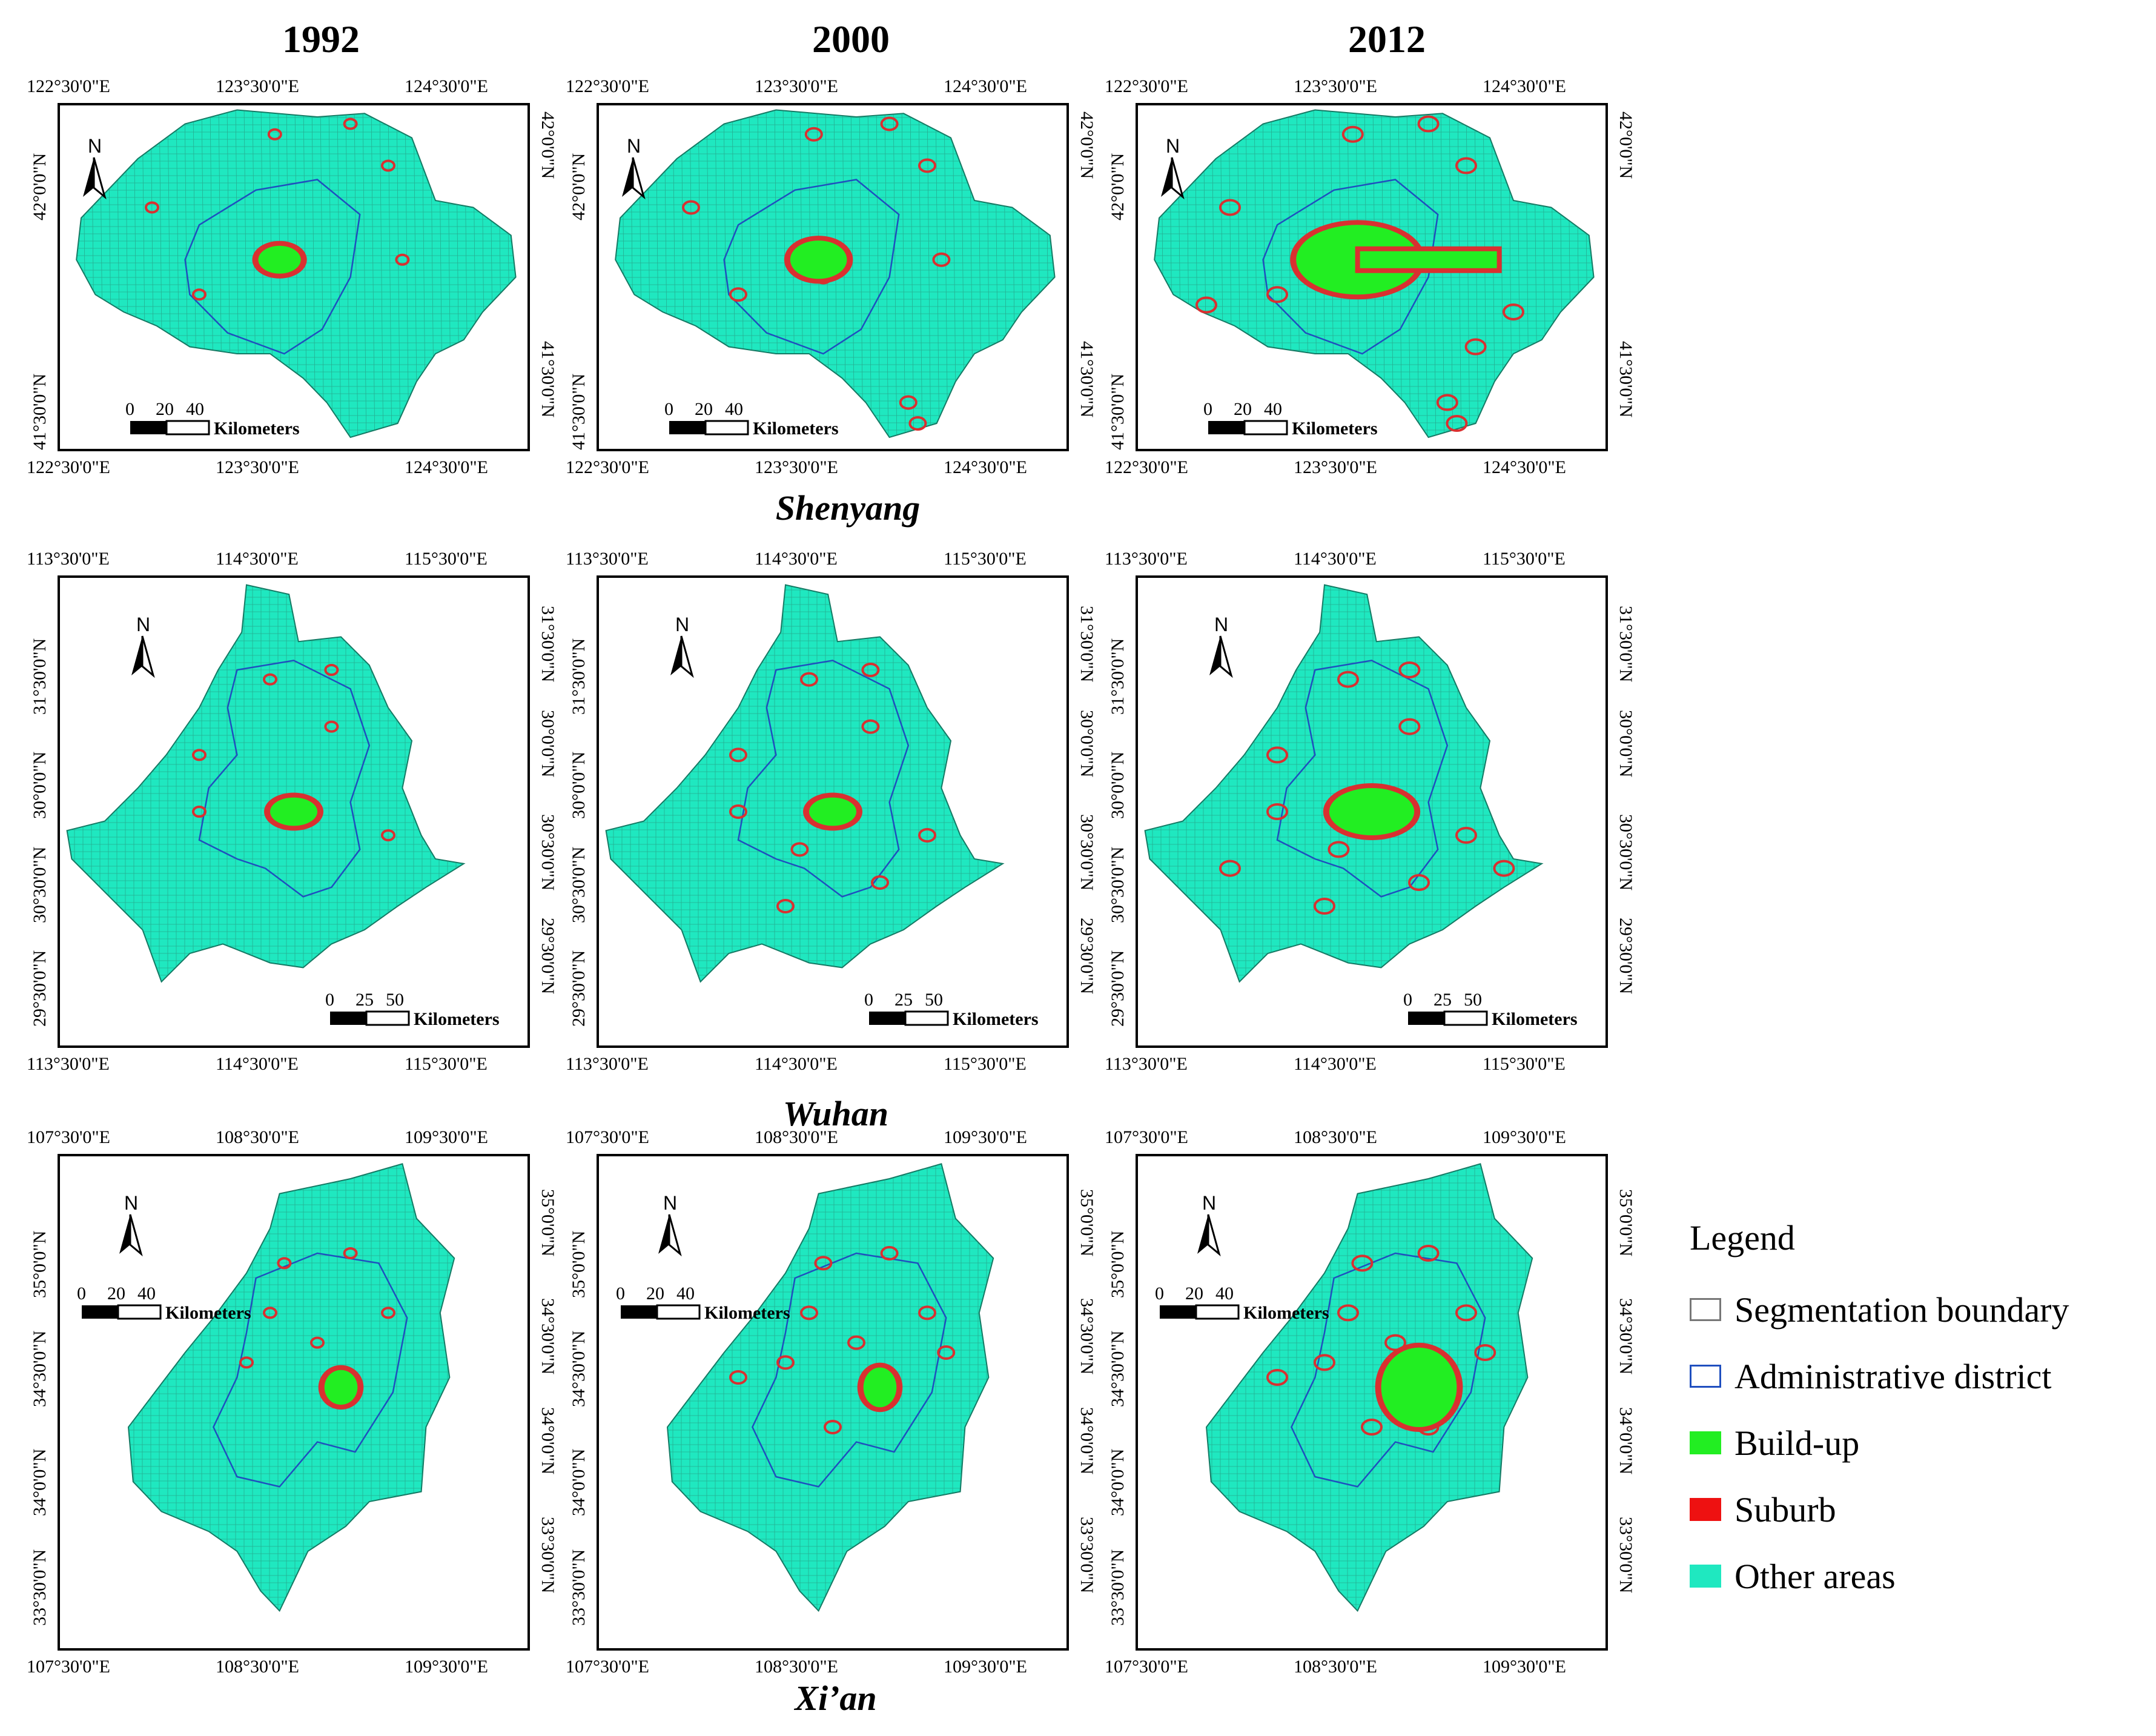  I want to click on lat-tick-right: 30°0'0"N, so click(548, 744).